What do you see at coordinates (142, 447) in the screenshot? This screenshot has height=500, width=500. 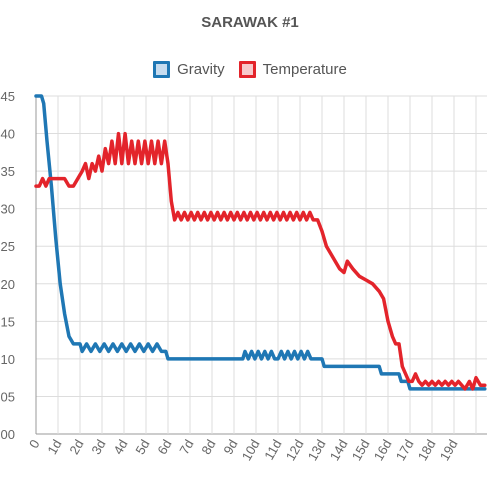 I see `x-tick-label: 5d` at bounding box center [142, 447].